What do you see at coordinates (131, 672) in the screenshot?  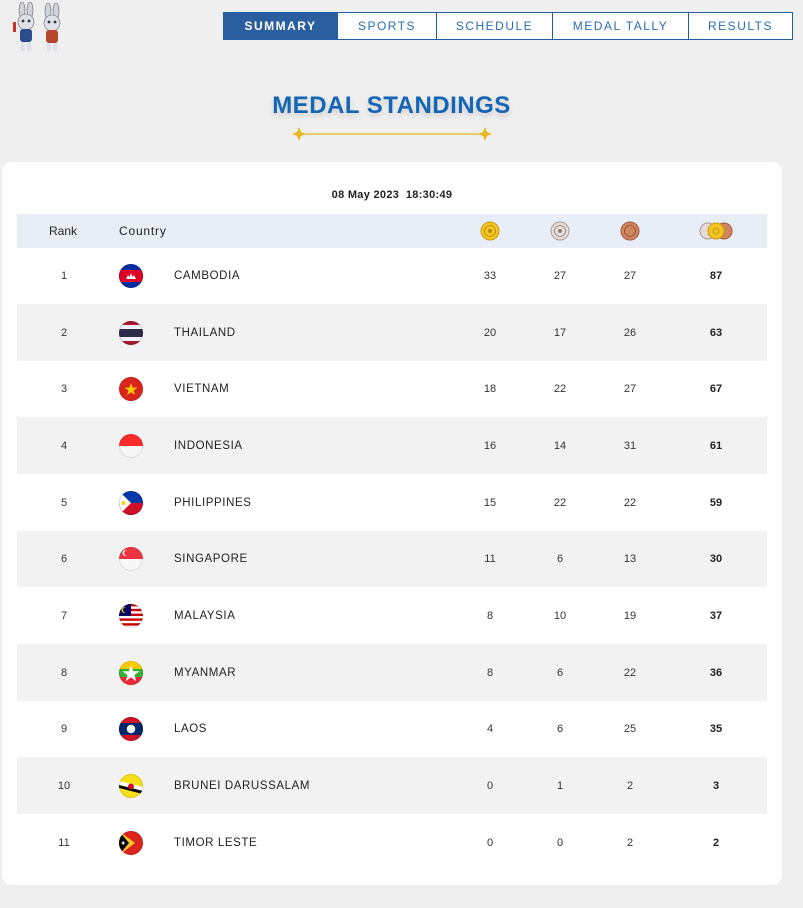 I see `myanmar-flag-icon` at bounding box center [131, 672].